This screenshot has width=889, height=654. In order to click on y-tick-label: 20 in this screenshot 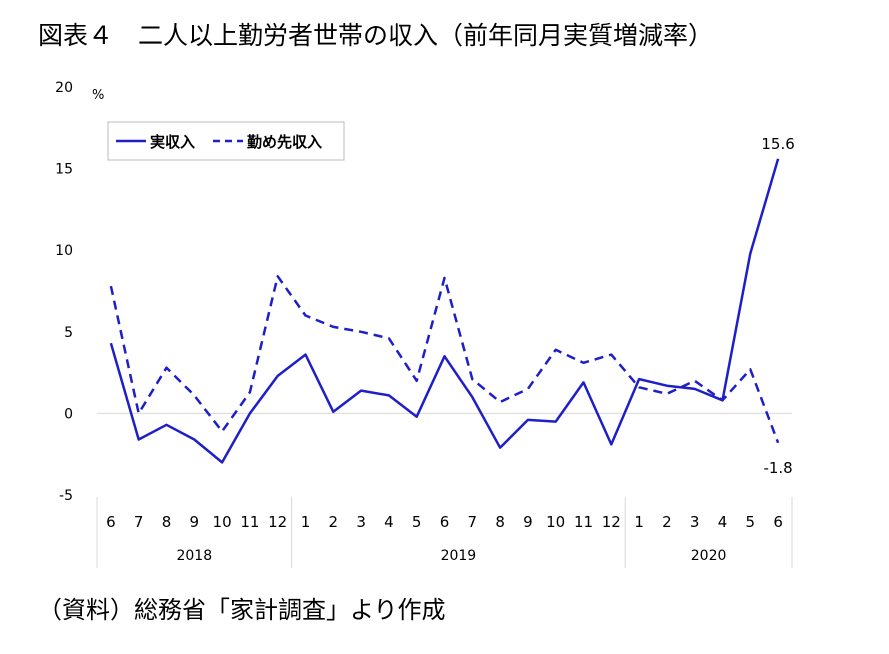, I will do `click(64, 88)`.